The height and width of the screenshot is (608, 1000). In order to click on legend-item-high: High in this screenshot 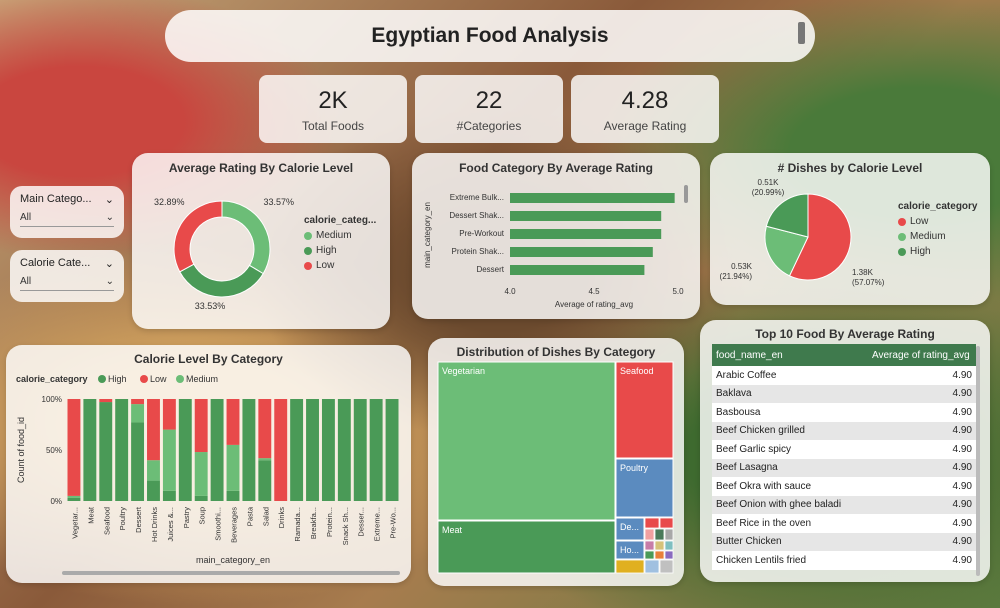, I will do `click(938, 251)`.